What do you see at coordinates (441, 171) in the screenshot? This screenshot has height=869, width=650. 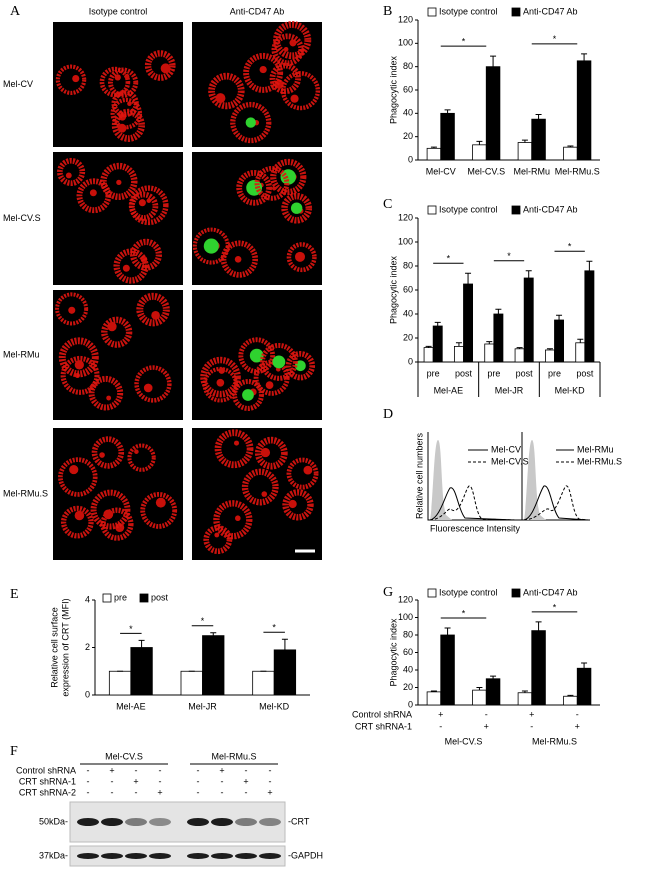 I see `x-tick-label: Mel-CV` at bounding box center [441, 171].